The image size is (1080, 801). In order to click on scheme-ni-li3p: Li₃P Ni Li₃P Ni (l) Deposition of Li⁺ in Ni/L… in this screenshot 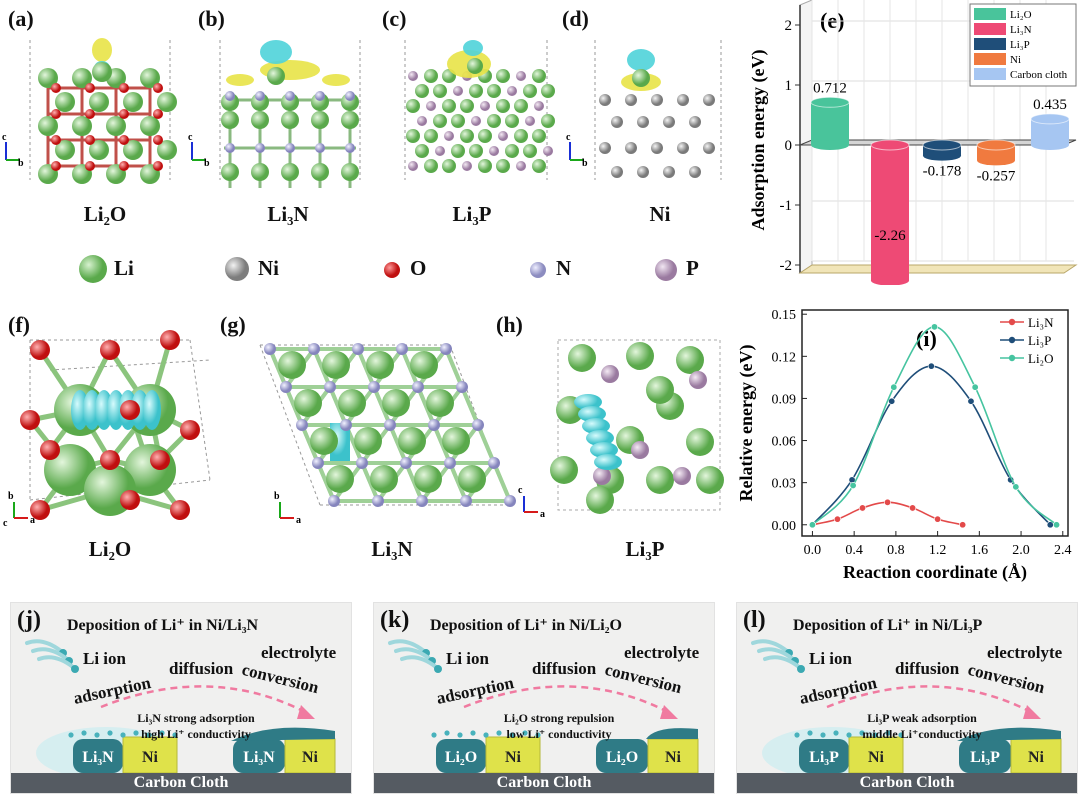, I will do `click(907, 698)`.